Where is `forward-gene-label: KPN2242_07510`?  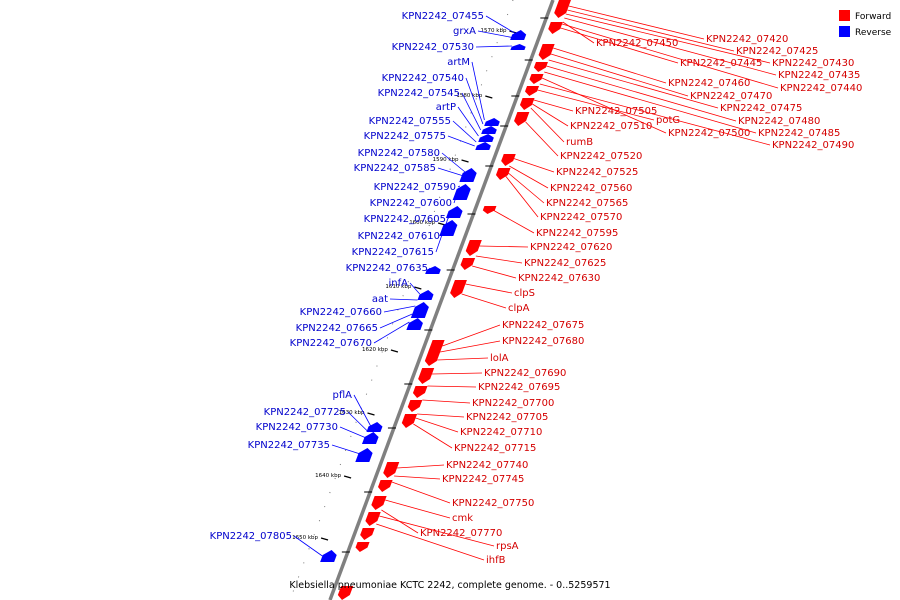
forward-gene-label: KPN2242_07510 is located at coordinates (611, 126).